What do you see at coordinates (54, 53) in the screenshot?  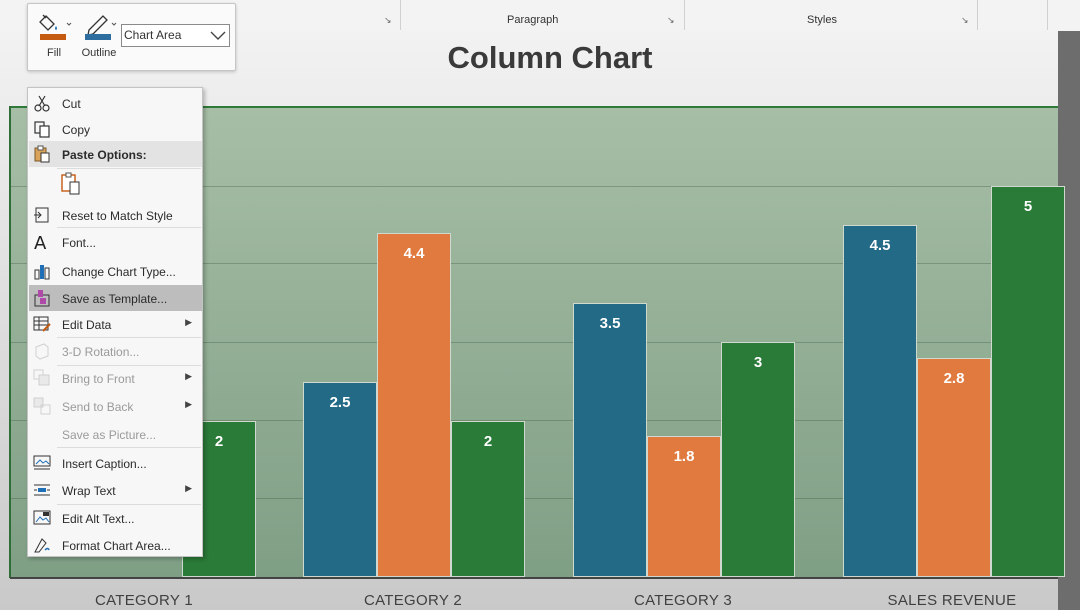 I see `fill-label: Fill` at bounding box center [54, 53].